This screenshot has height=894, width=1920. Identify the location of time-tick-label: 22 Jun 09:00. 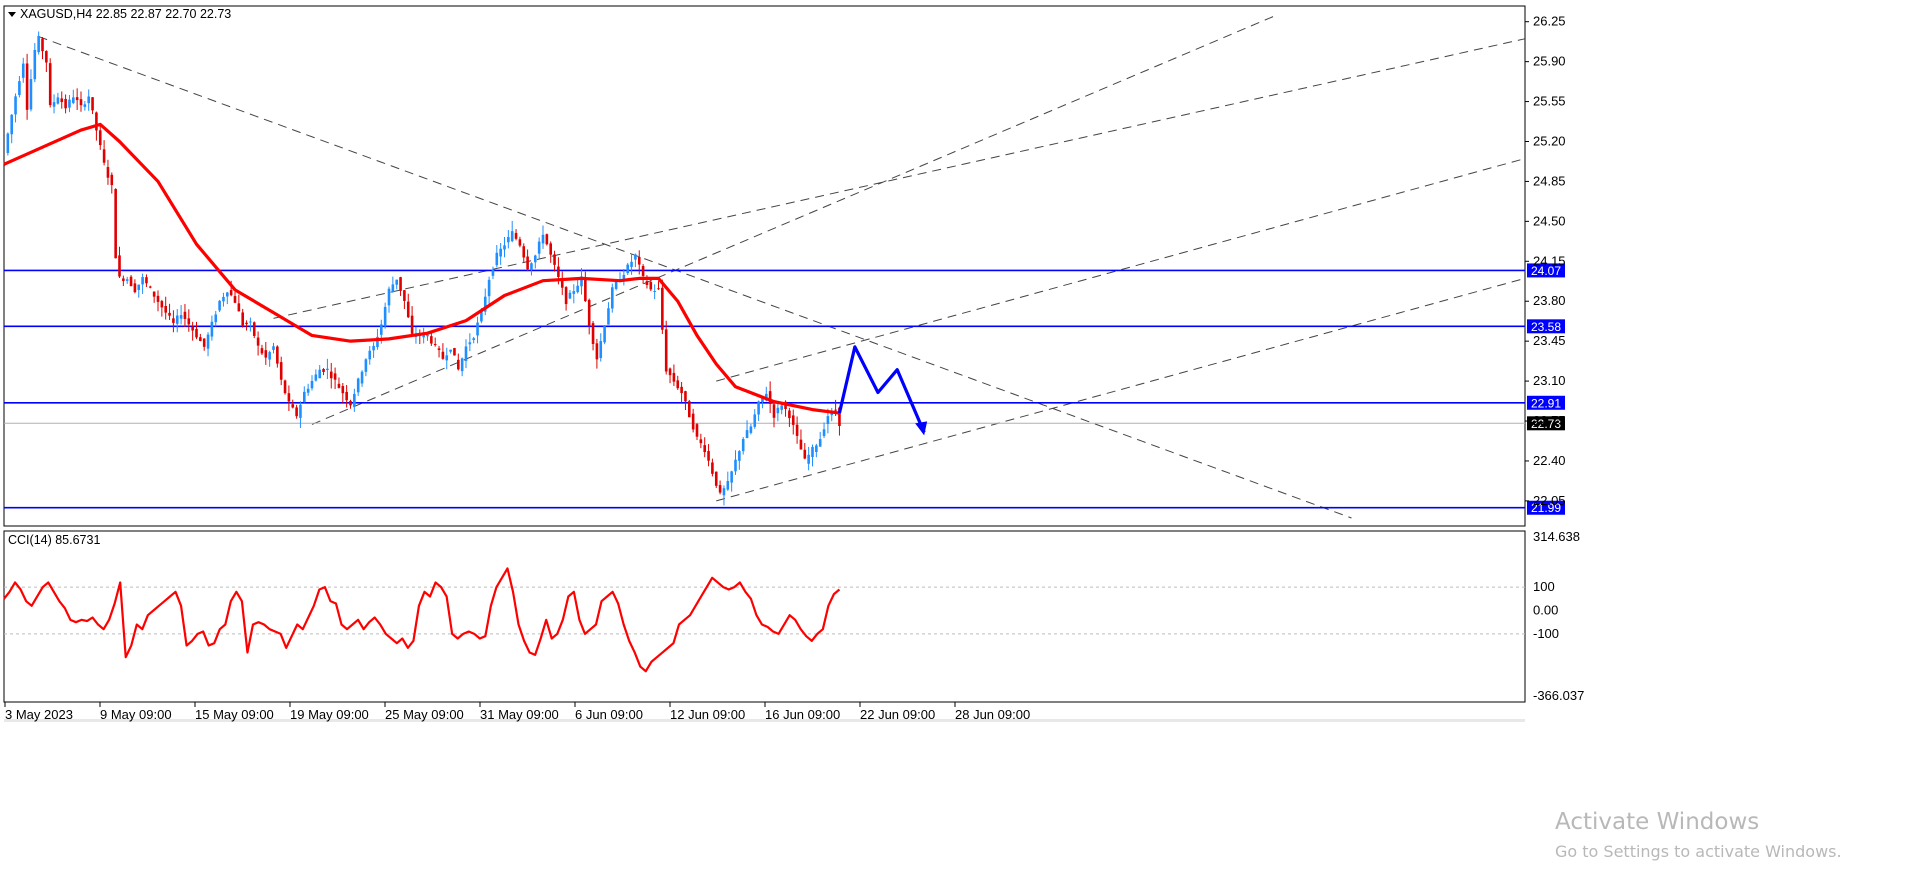
(897, 714).